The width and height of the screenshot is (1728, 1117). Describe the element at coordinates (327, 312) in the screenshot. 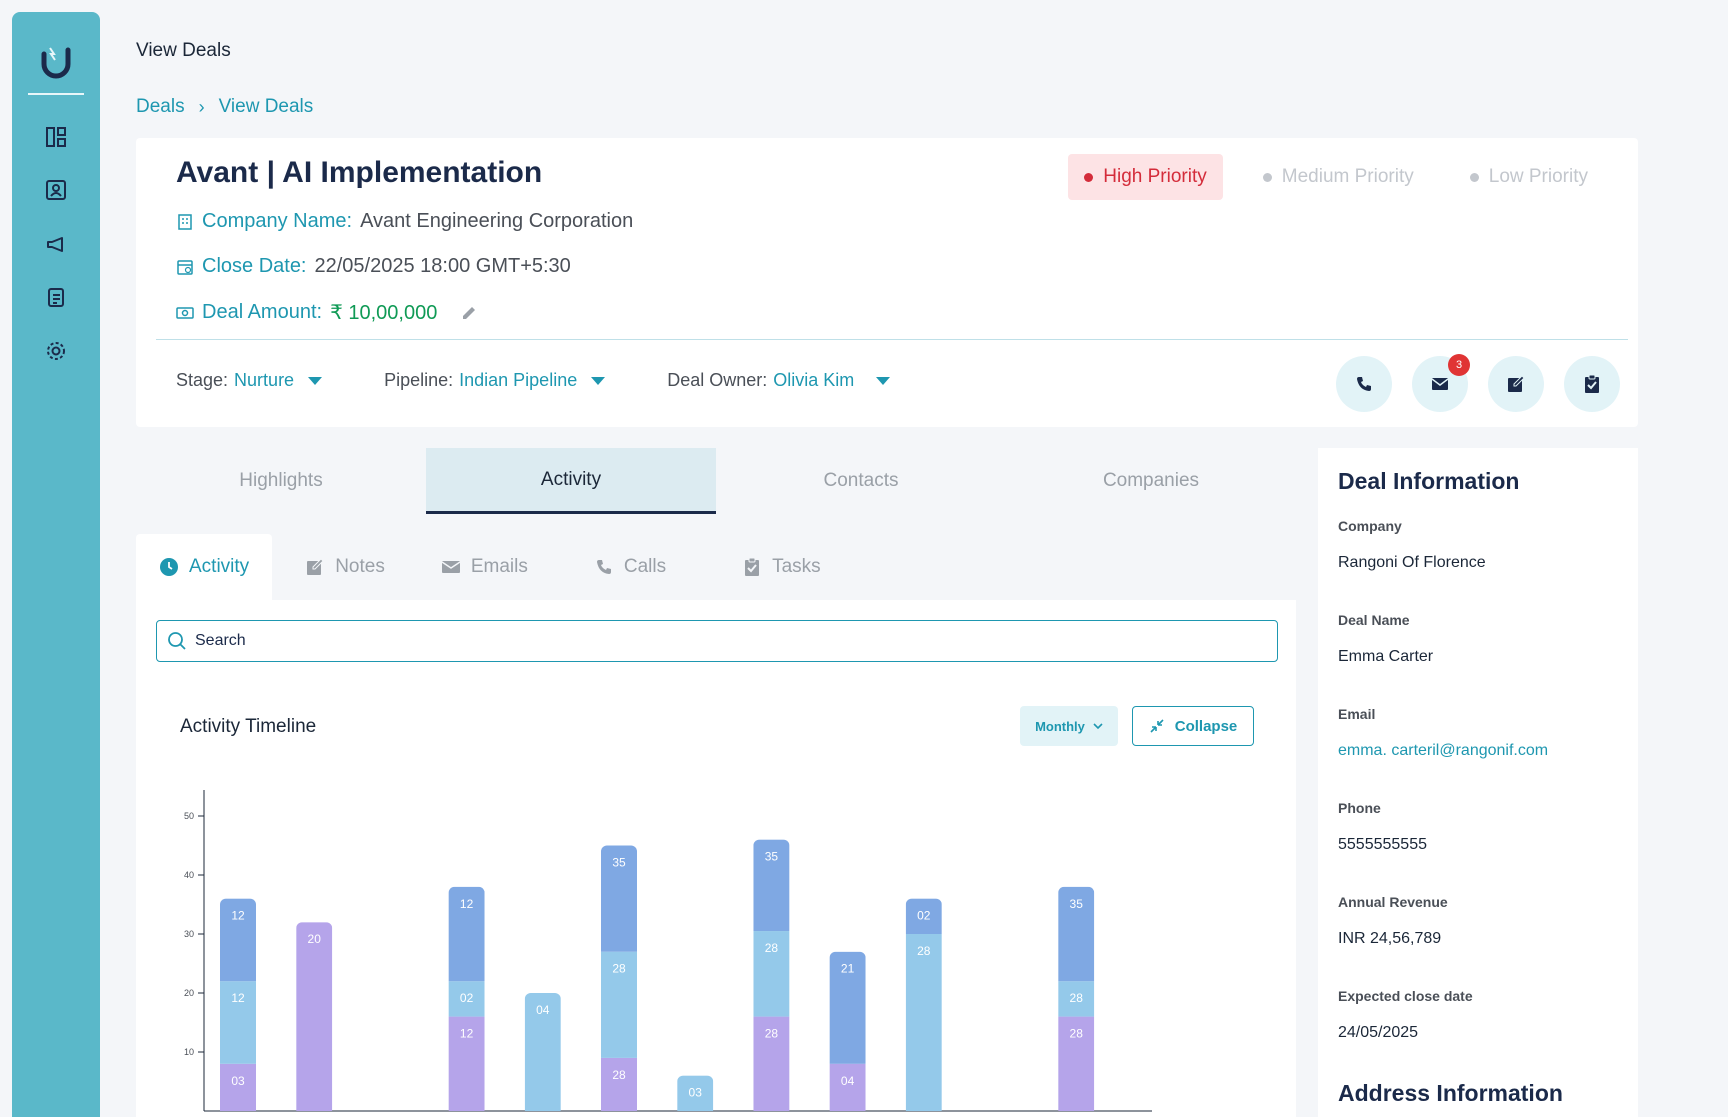

I see `deal-amount-row: Deal Amount: ₹ 10,00,000` at that location.